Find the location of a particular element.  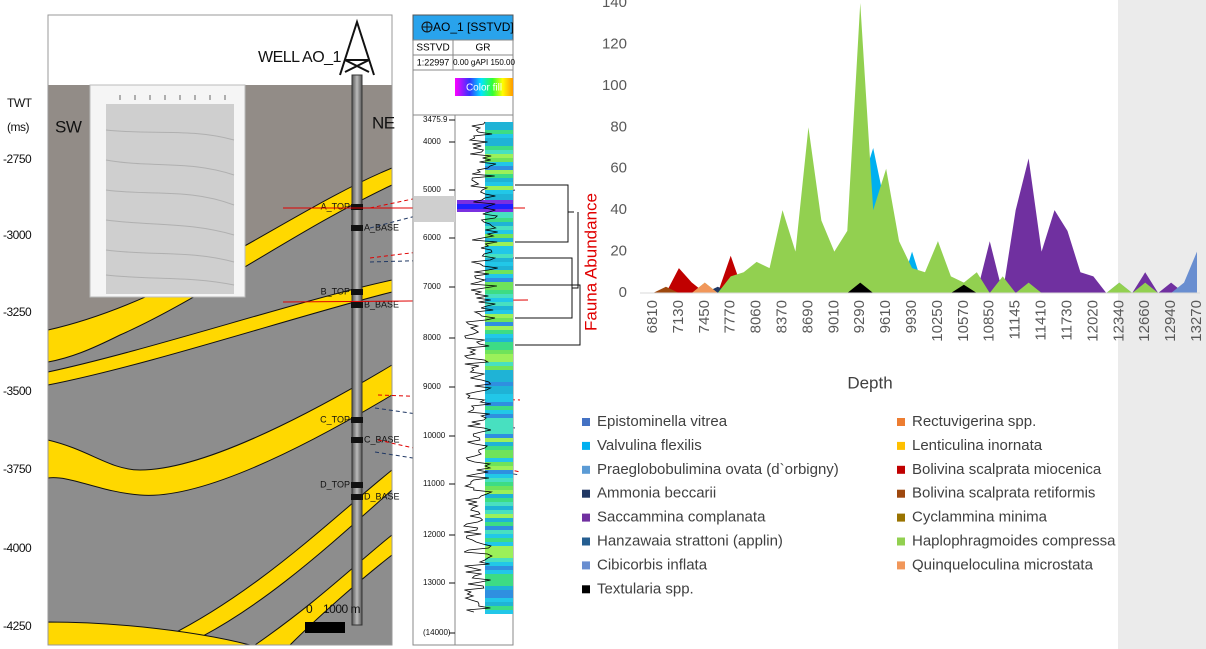

y-tick-label: 40 is located at coordinates (618, 209).